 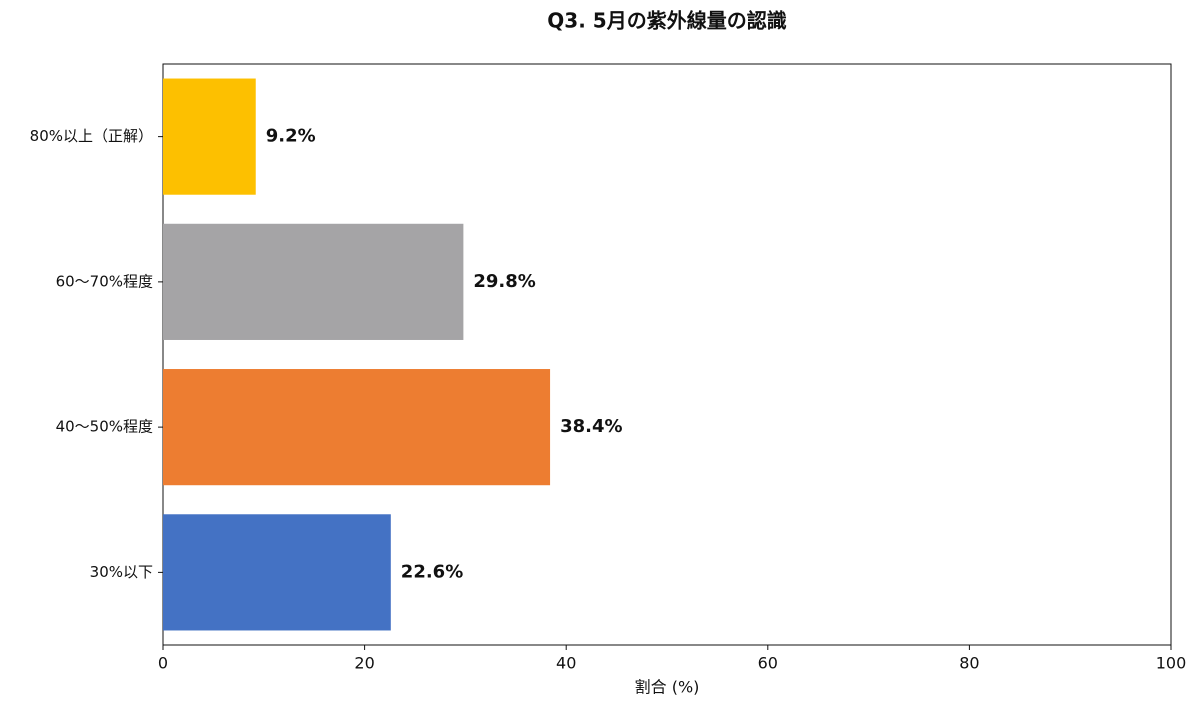 What do you see at coordinates (969, 663) in the screenshot?
I see `x-tick-label: 80` at bounding box center [969, 663].